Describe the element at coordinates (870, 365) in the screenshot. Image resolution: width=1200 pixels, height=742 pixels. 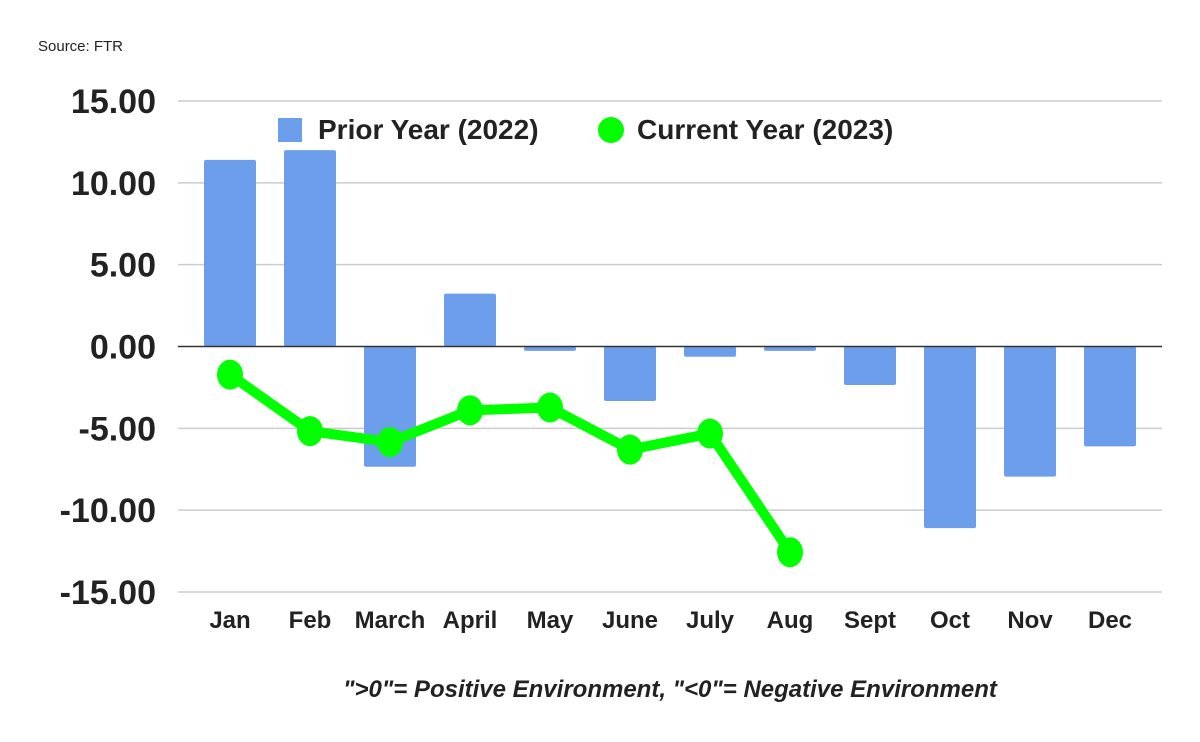
I see `bar-sept` at that location.